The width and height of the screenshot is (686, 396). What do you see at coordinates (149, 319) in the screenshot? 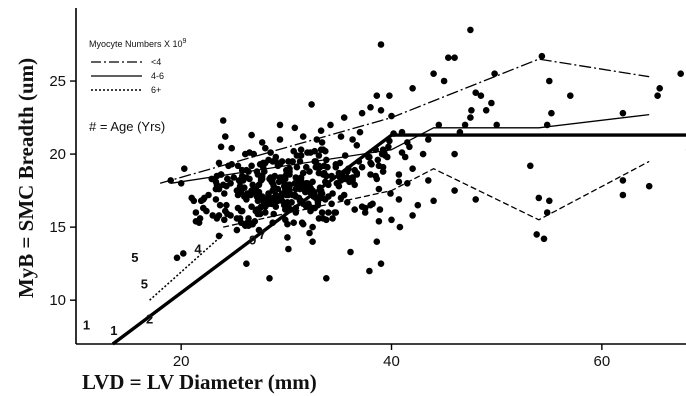
I see `age-label: 2` at bounding box center [149, 319].